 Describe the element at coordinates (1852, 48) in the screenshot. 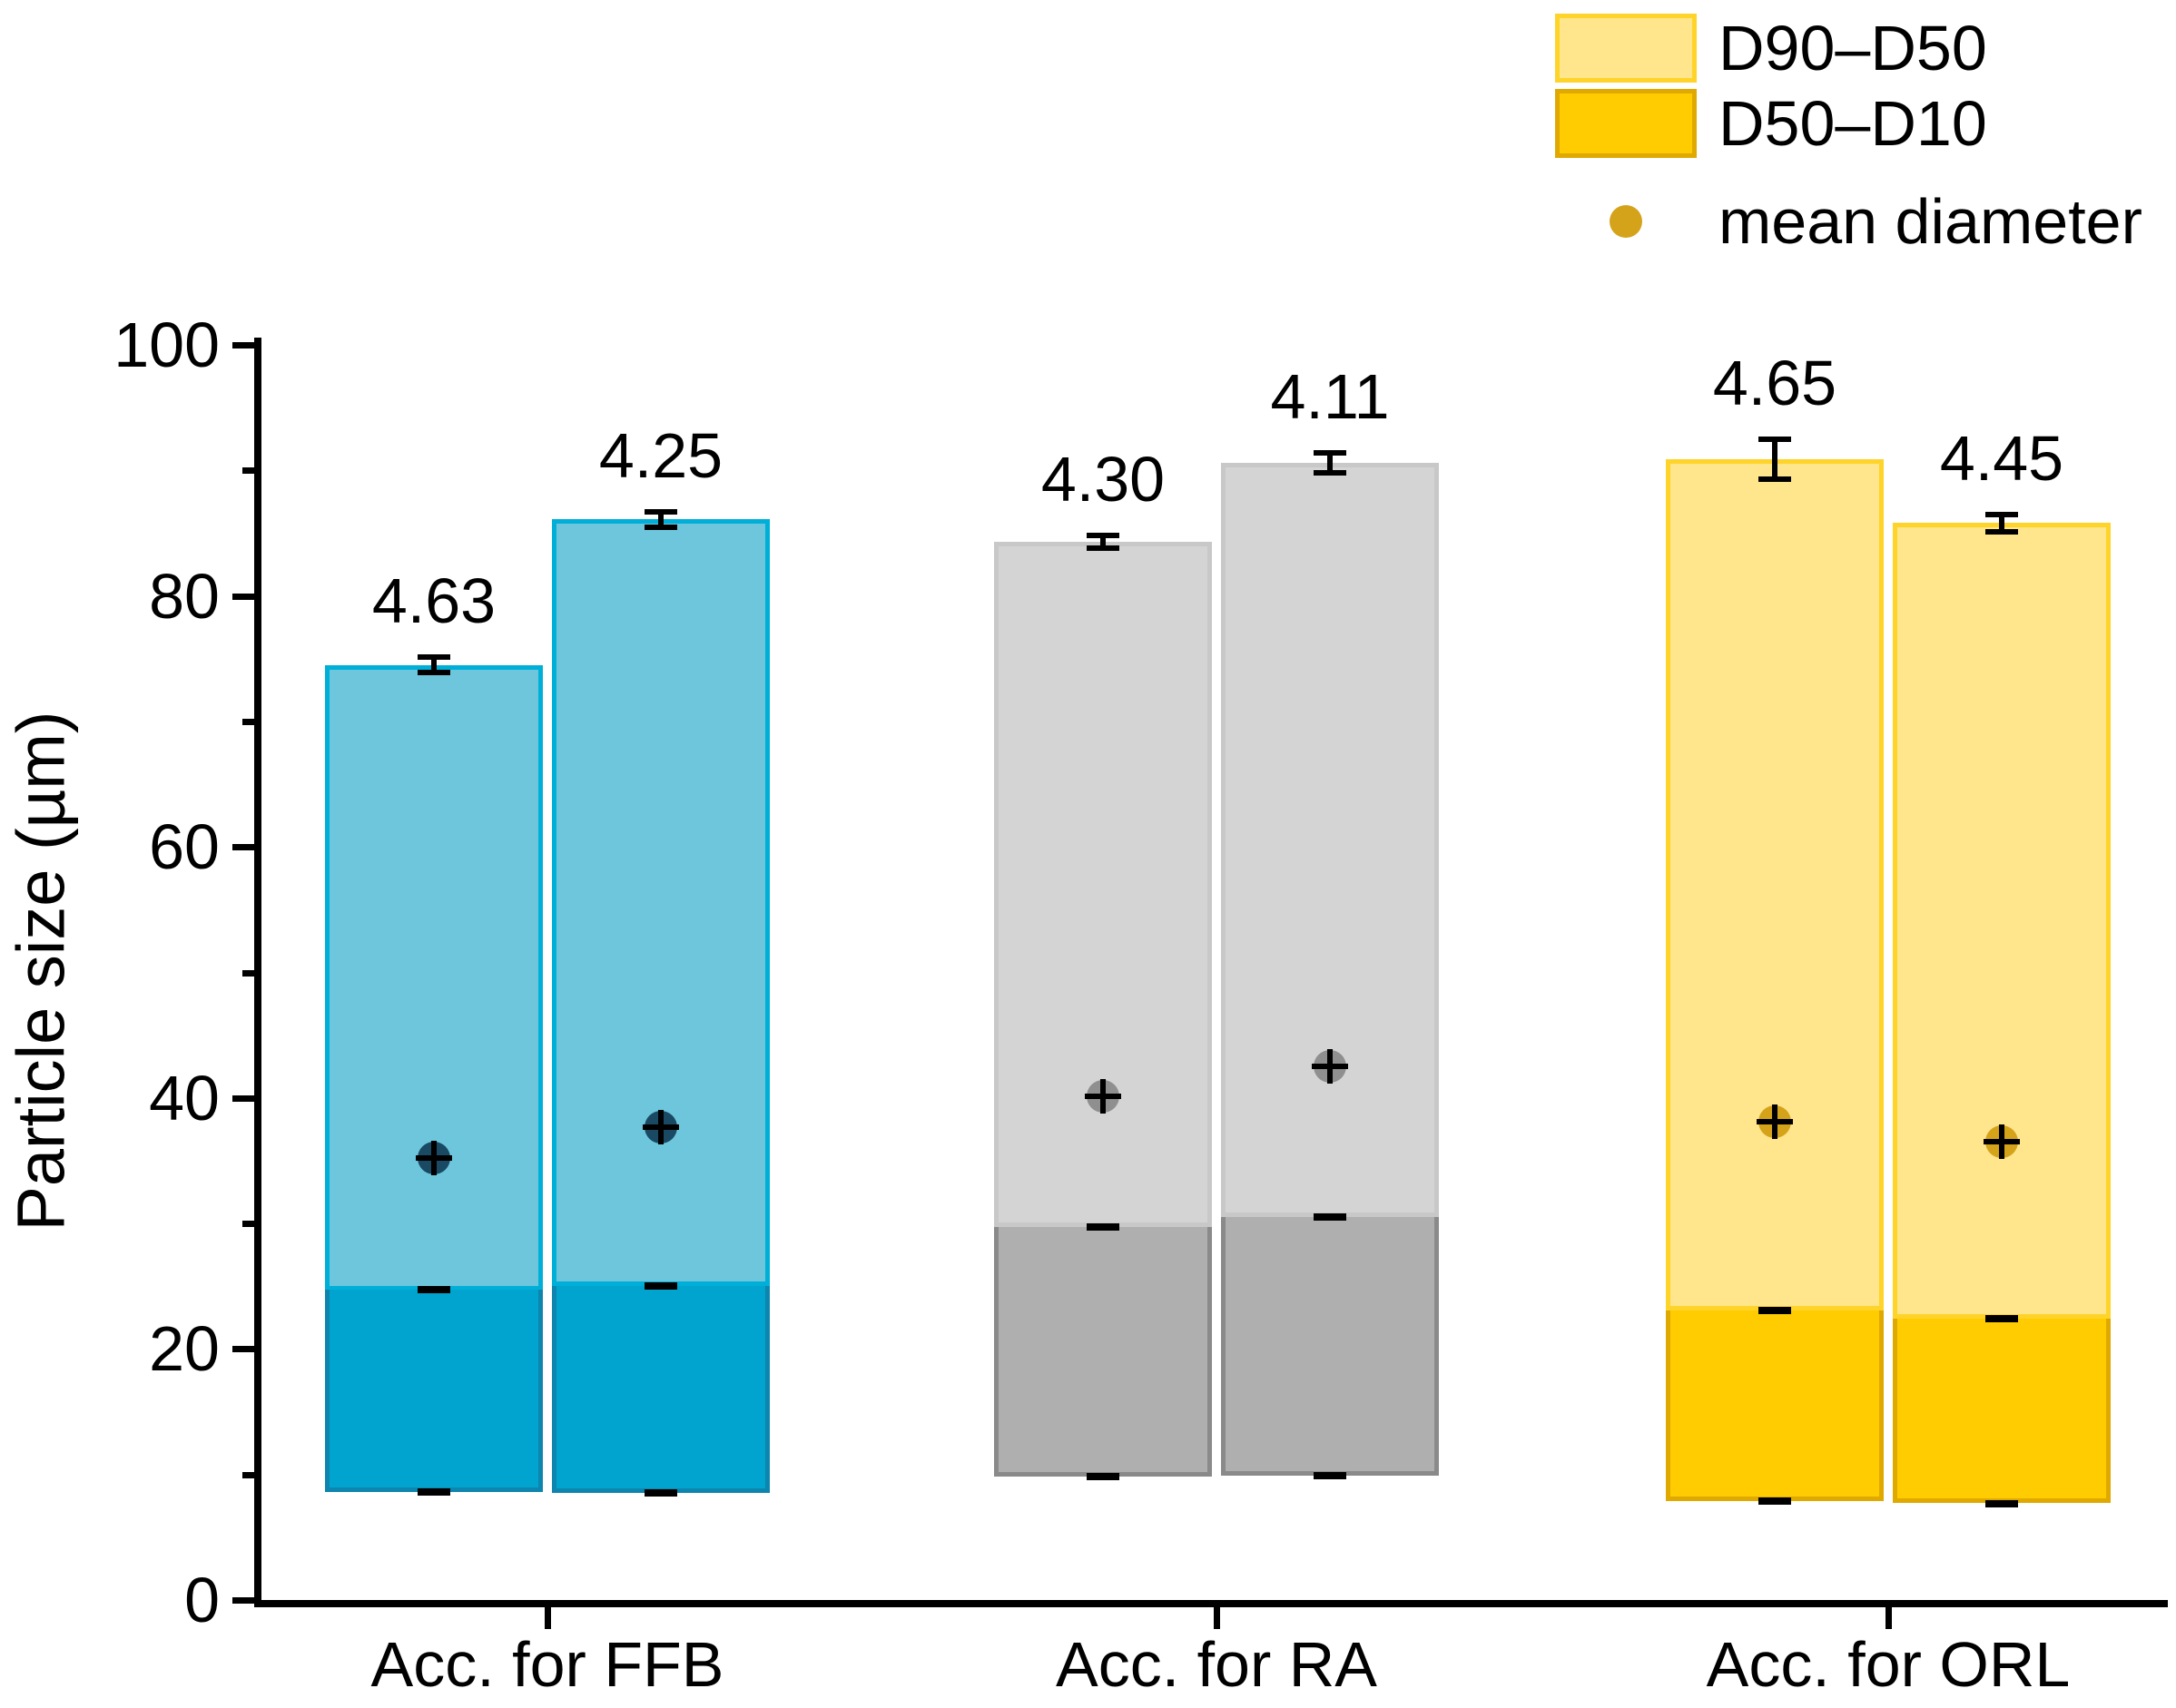

I see `legend-label-d90-d50: D90–D50` at that location.